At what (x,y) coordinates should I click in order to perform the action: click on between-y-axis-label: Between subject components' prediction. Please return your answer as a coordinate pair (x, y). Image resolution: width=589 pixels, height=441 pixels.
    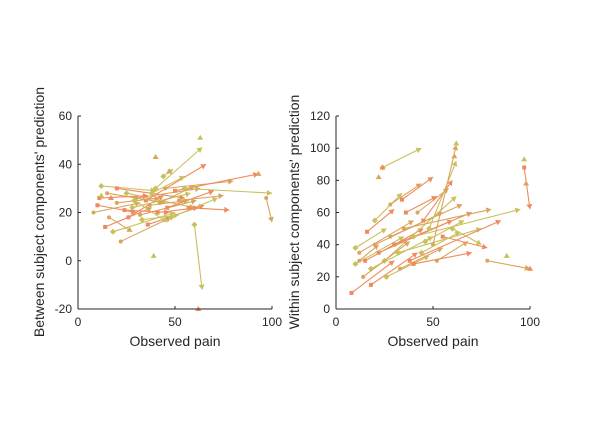
    Looking at the image, I should click on (39, 212).